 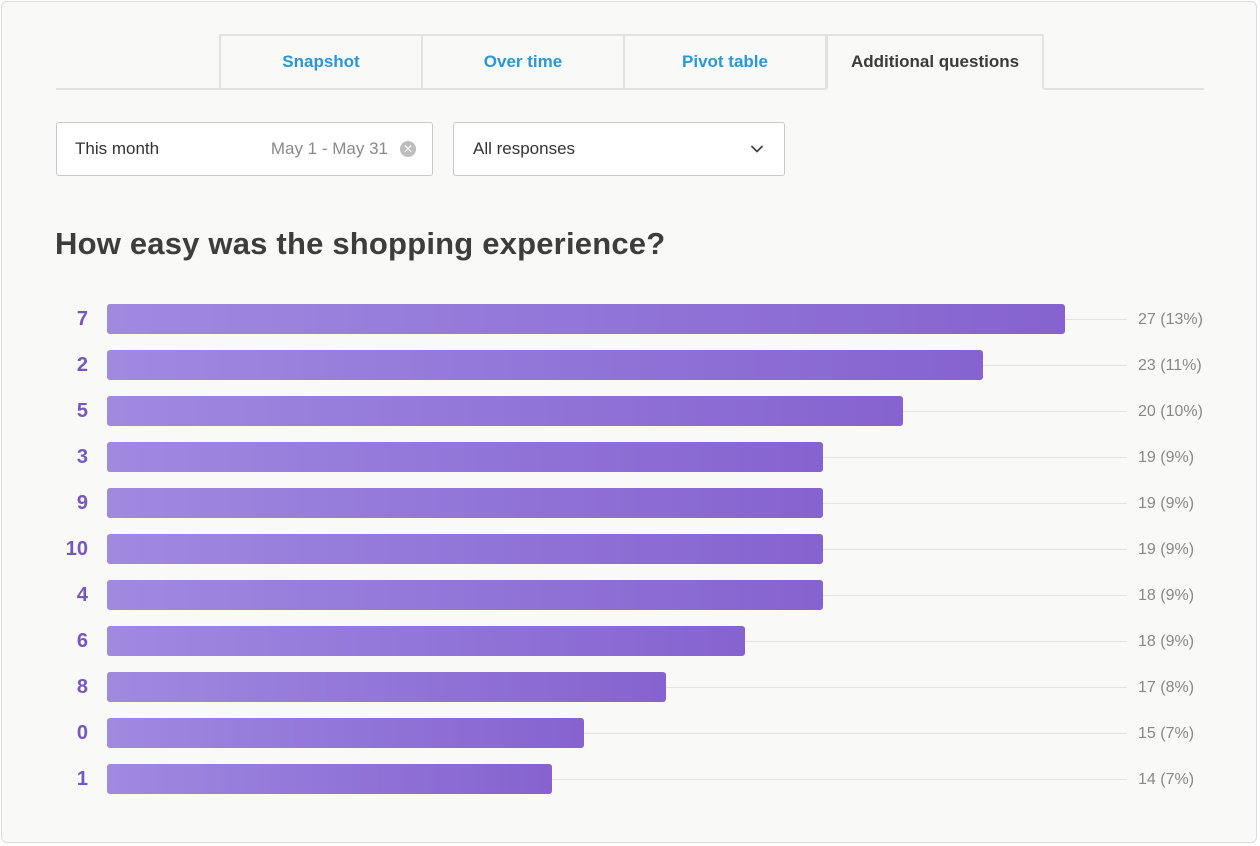 What do you see at coordinates (1170, 319) in the screenshot?
I see `value-label: 27 (13%)` at bounding box center [1170, 319].